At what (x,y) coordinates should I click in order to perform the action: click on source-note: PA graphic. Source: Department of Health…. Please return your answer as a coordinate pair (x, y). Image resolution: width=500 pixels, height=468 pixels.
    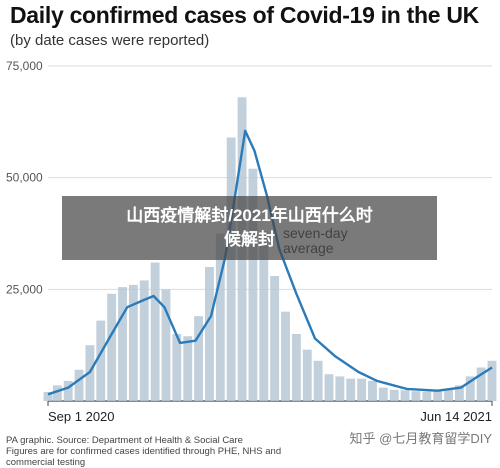
    Looking at the image, I should click on (156, 451).